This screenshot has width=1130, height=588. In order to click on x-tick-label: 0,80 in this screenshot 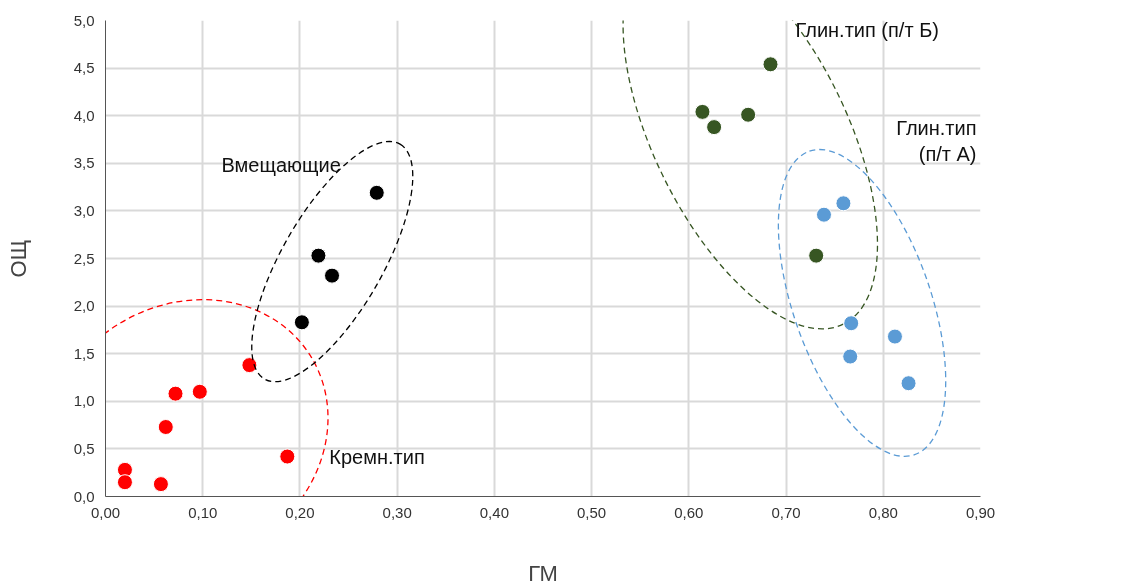, I will do `click(883, 512)`.